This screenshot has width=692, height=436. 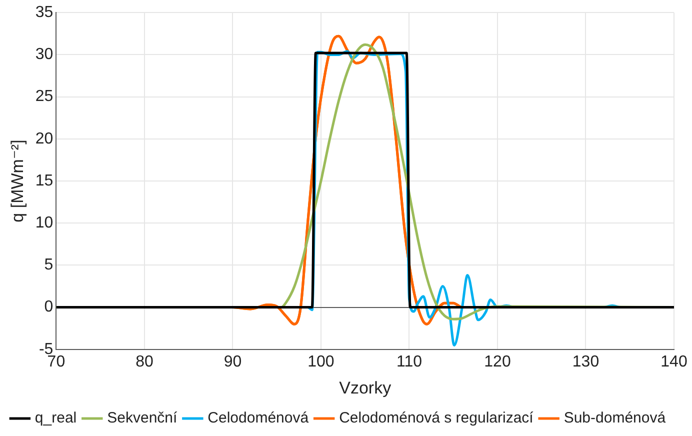 I want to click on y-tick-label: 0, so click(x=49, y=307).